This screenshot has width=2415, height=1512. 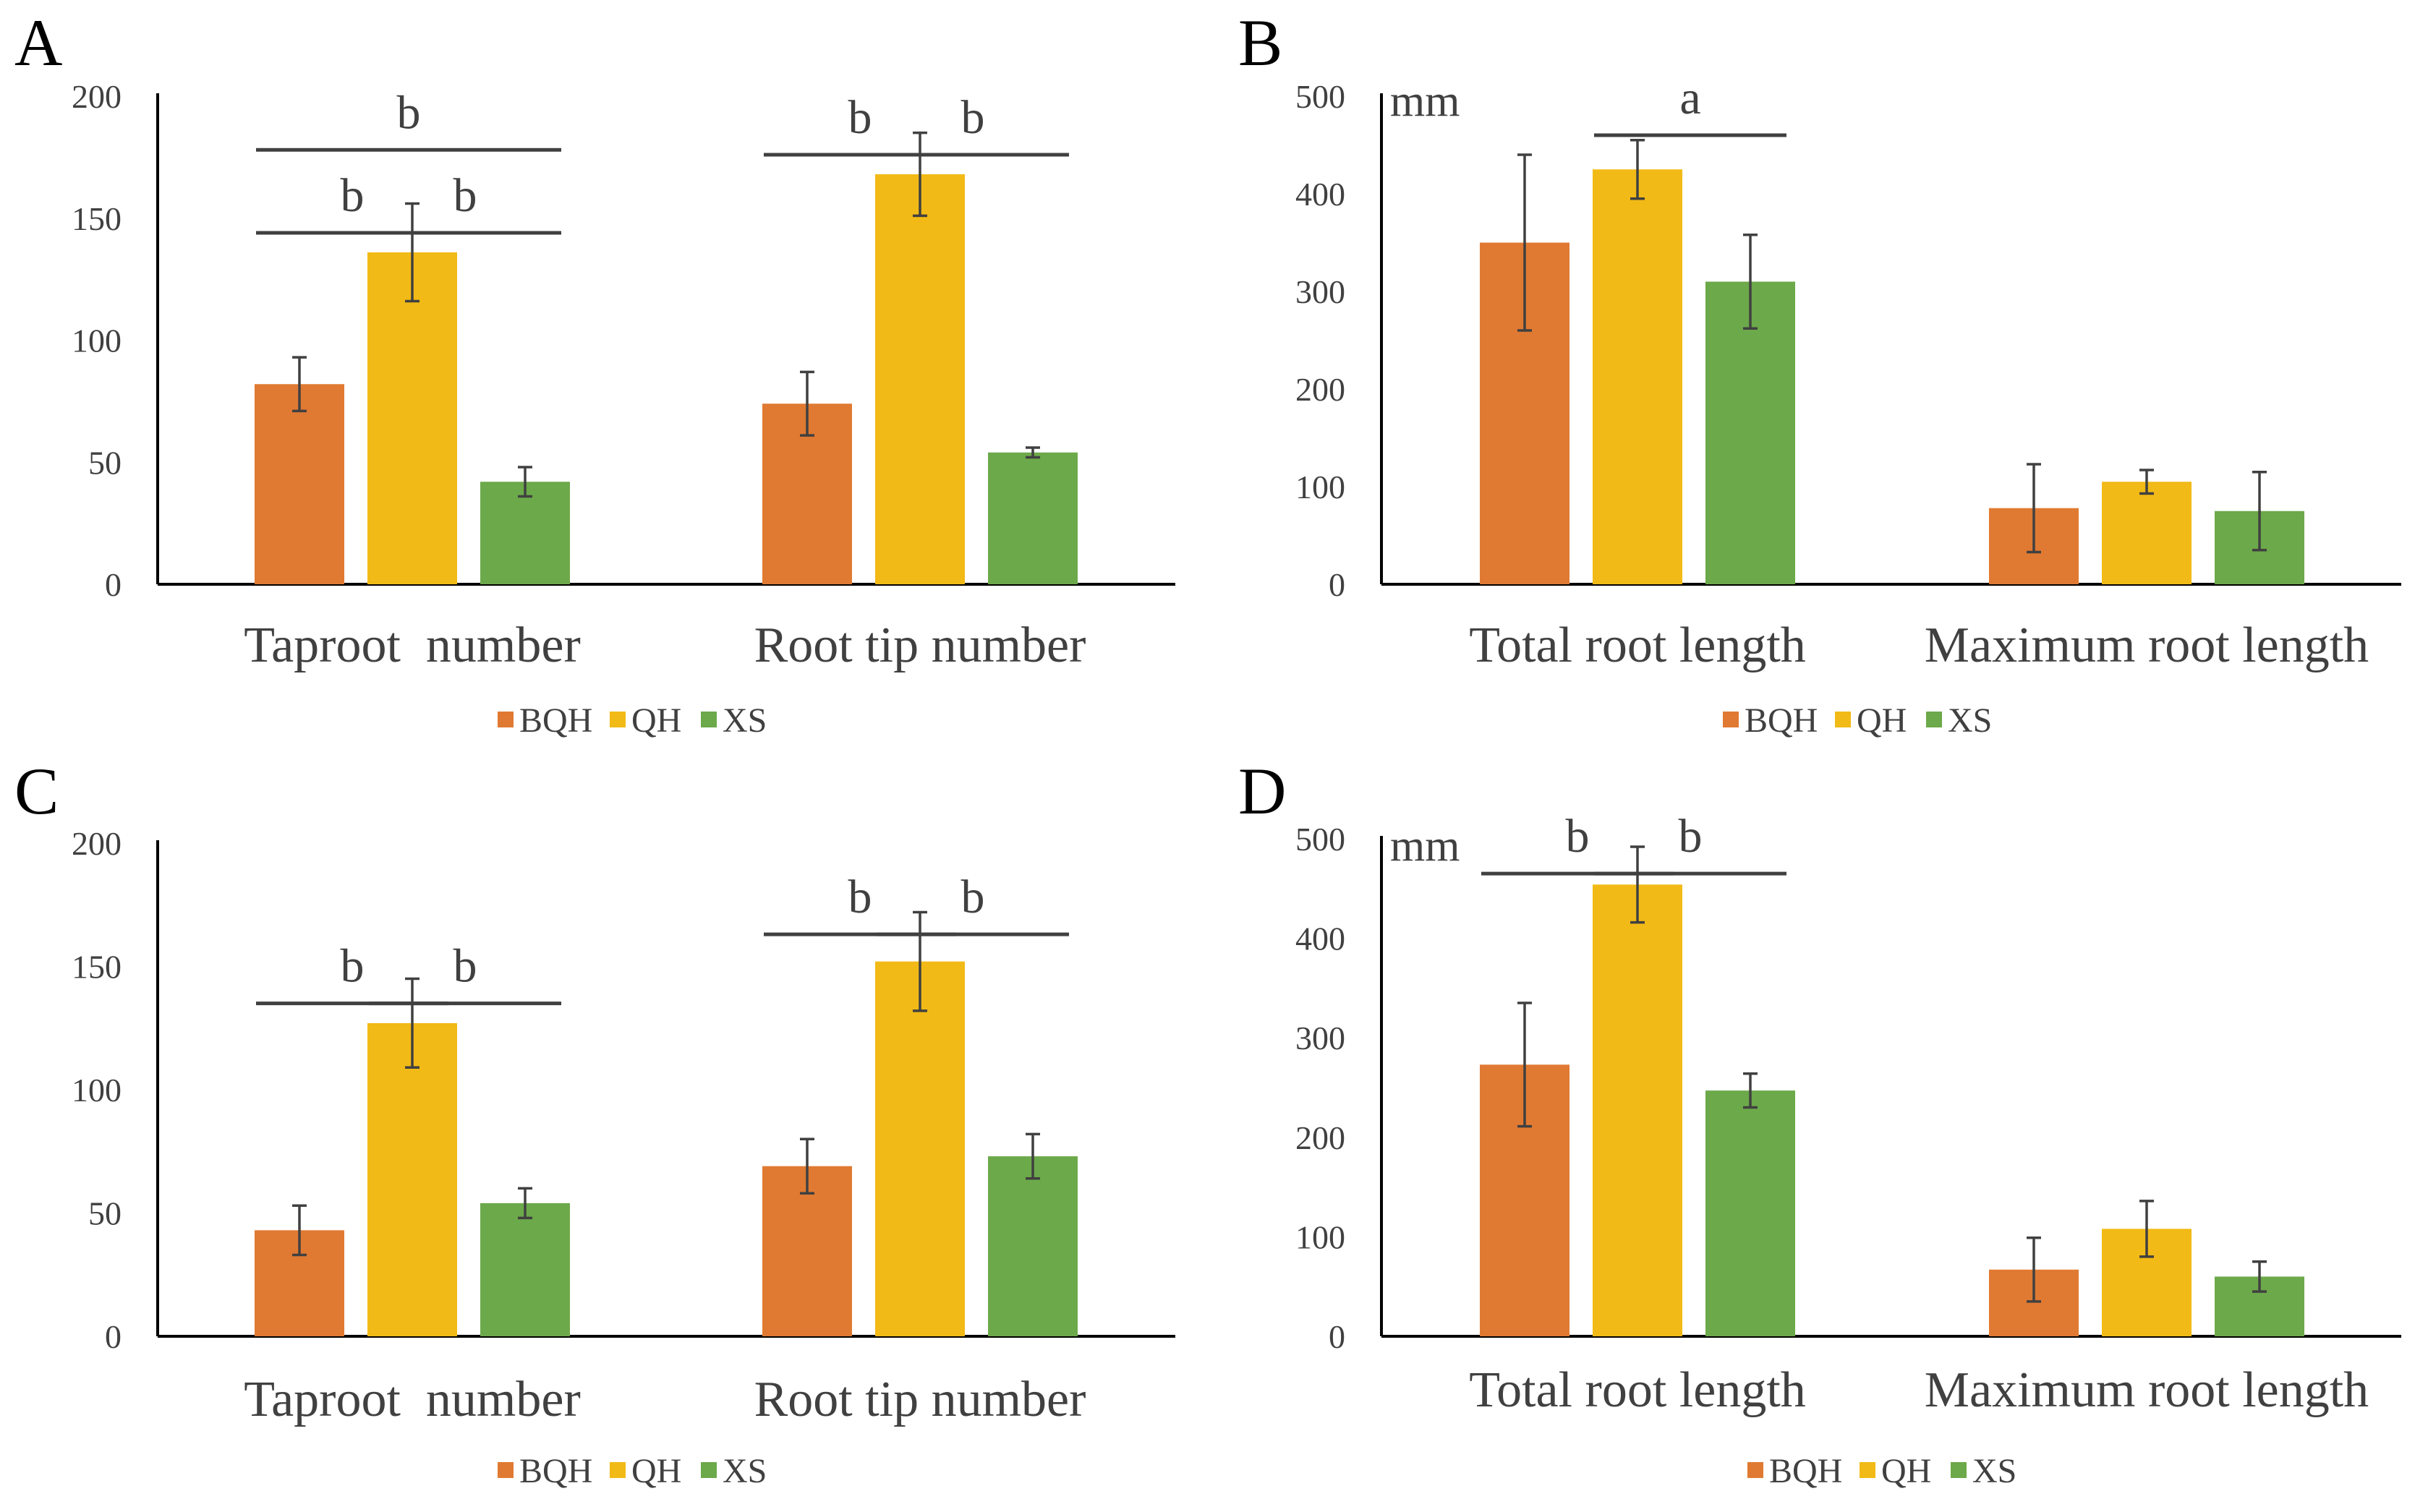 What do you see at coordinates (38, 43) in the screenshot?
I see `panel-letter: A` at bounding box center [38, 43].